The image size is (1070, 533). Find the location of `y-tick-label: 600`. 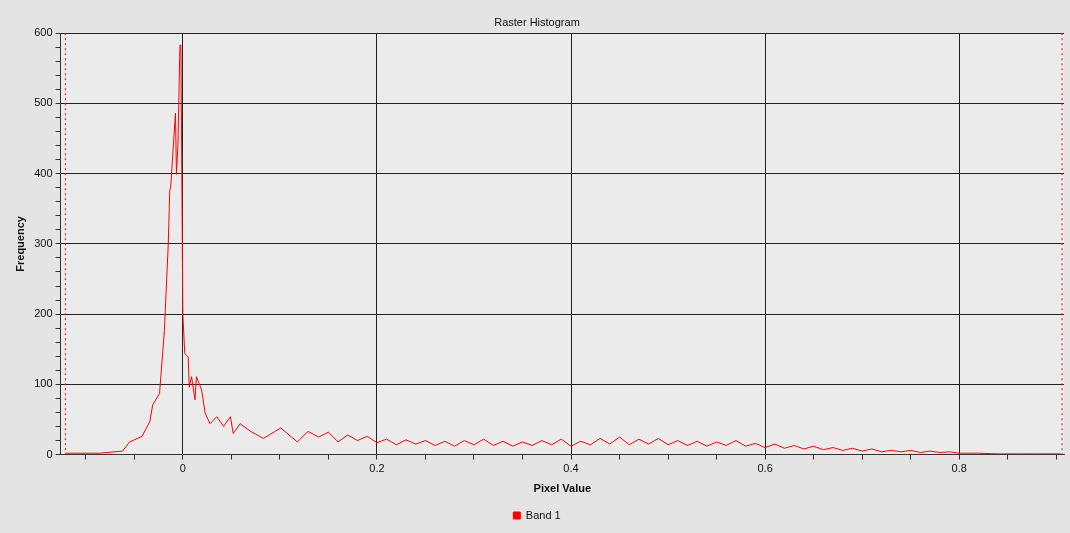

y-tick-label: 600 is located at coordinates (43, 32).